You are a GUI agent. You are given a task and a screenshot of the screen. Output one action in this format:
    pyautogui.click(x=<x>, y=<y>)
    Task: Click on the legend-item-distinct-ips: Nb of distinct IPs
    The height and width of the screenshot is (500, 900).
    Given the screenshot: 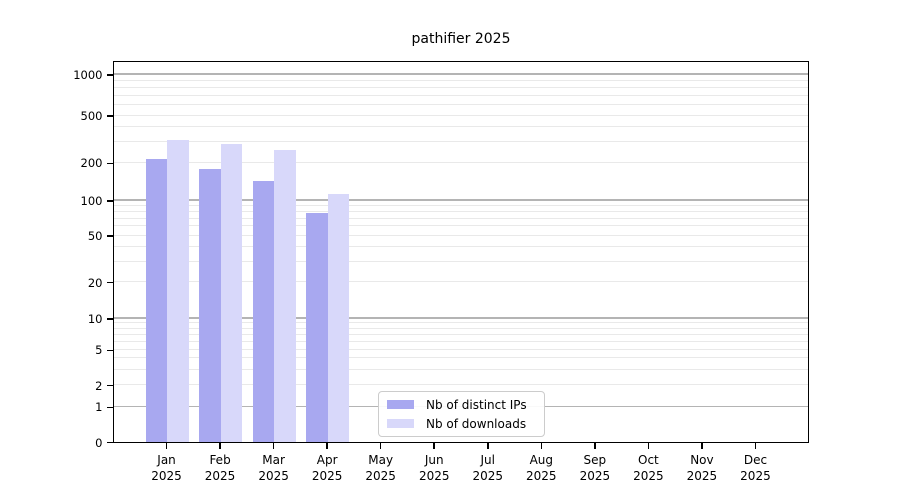 What is the action you would take?
    pyautogui.click(x=461, y=405)
    